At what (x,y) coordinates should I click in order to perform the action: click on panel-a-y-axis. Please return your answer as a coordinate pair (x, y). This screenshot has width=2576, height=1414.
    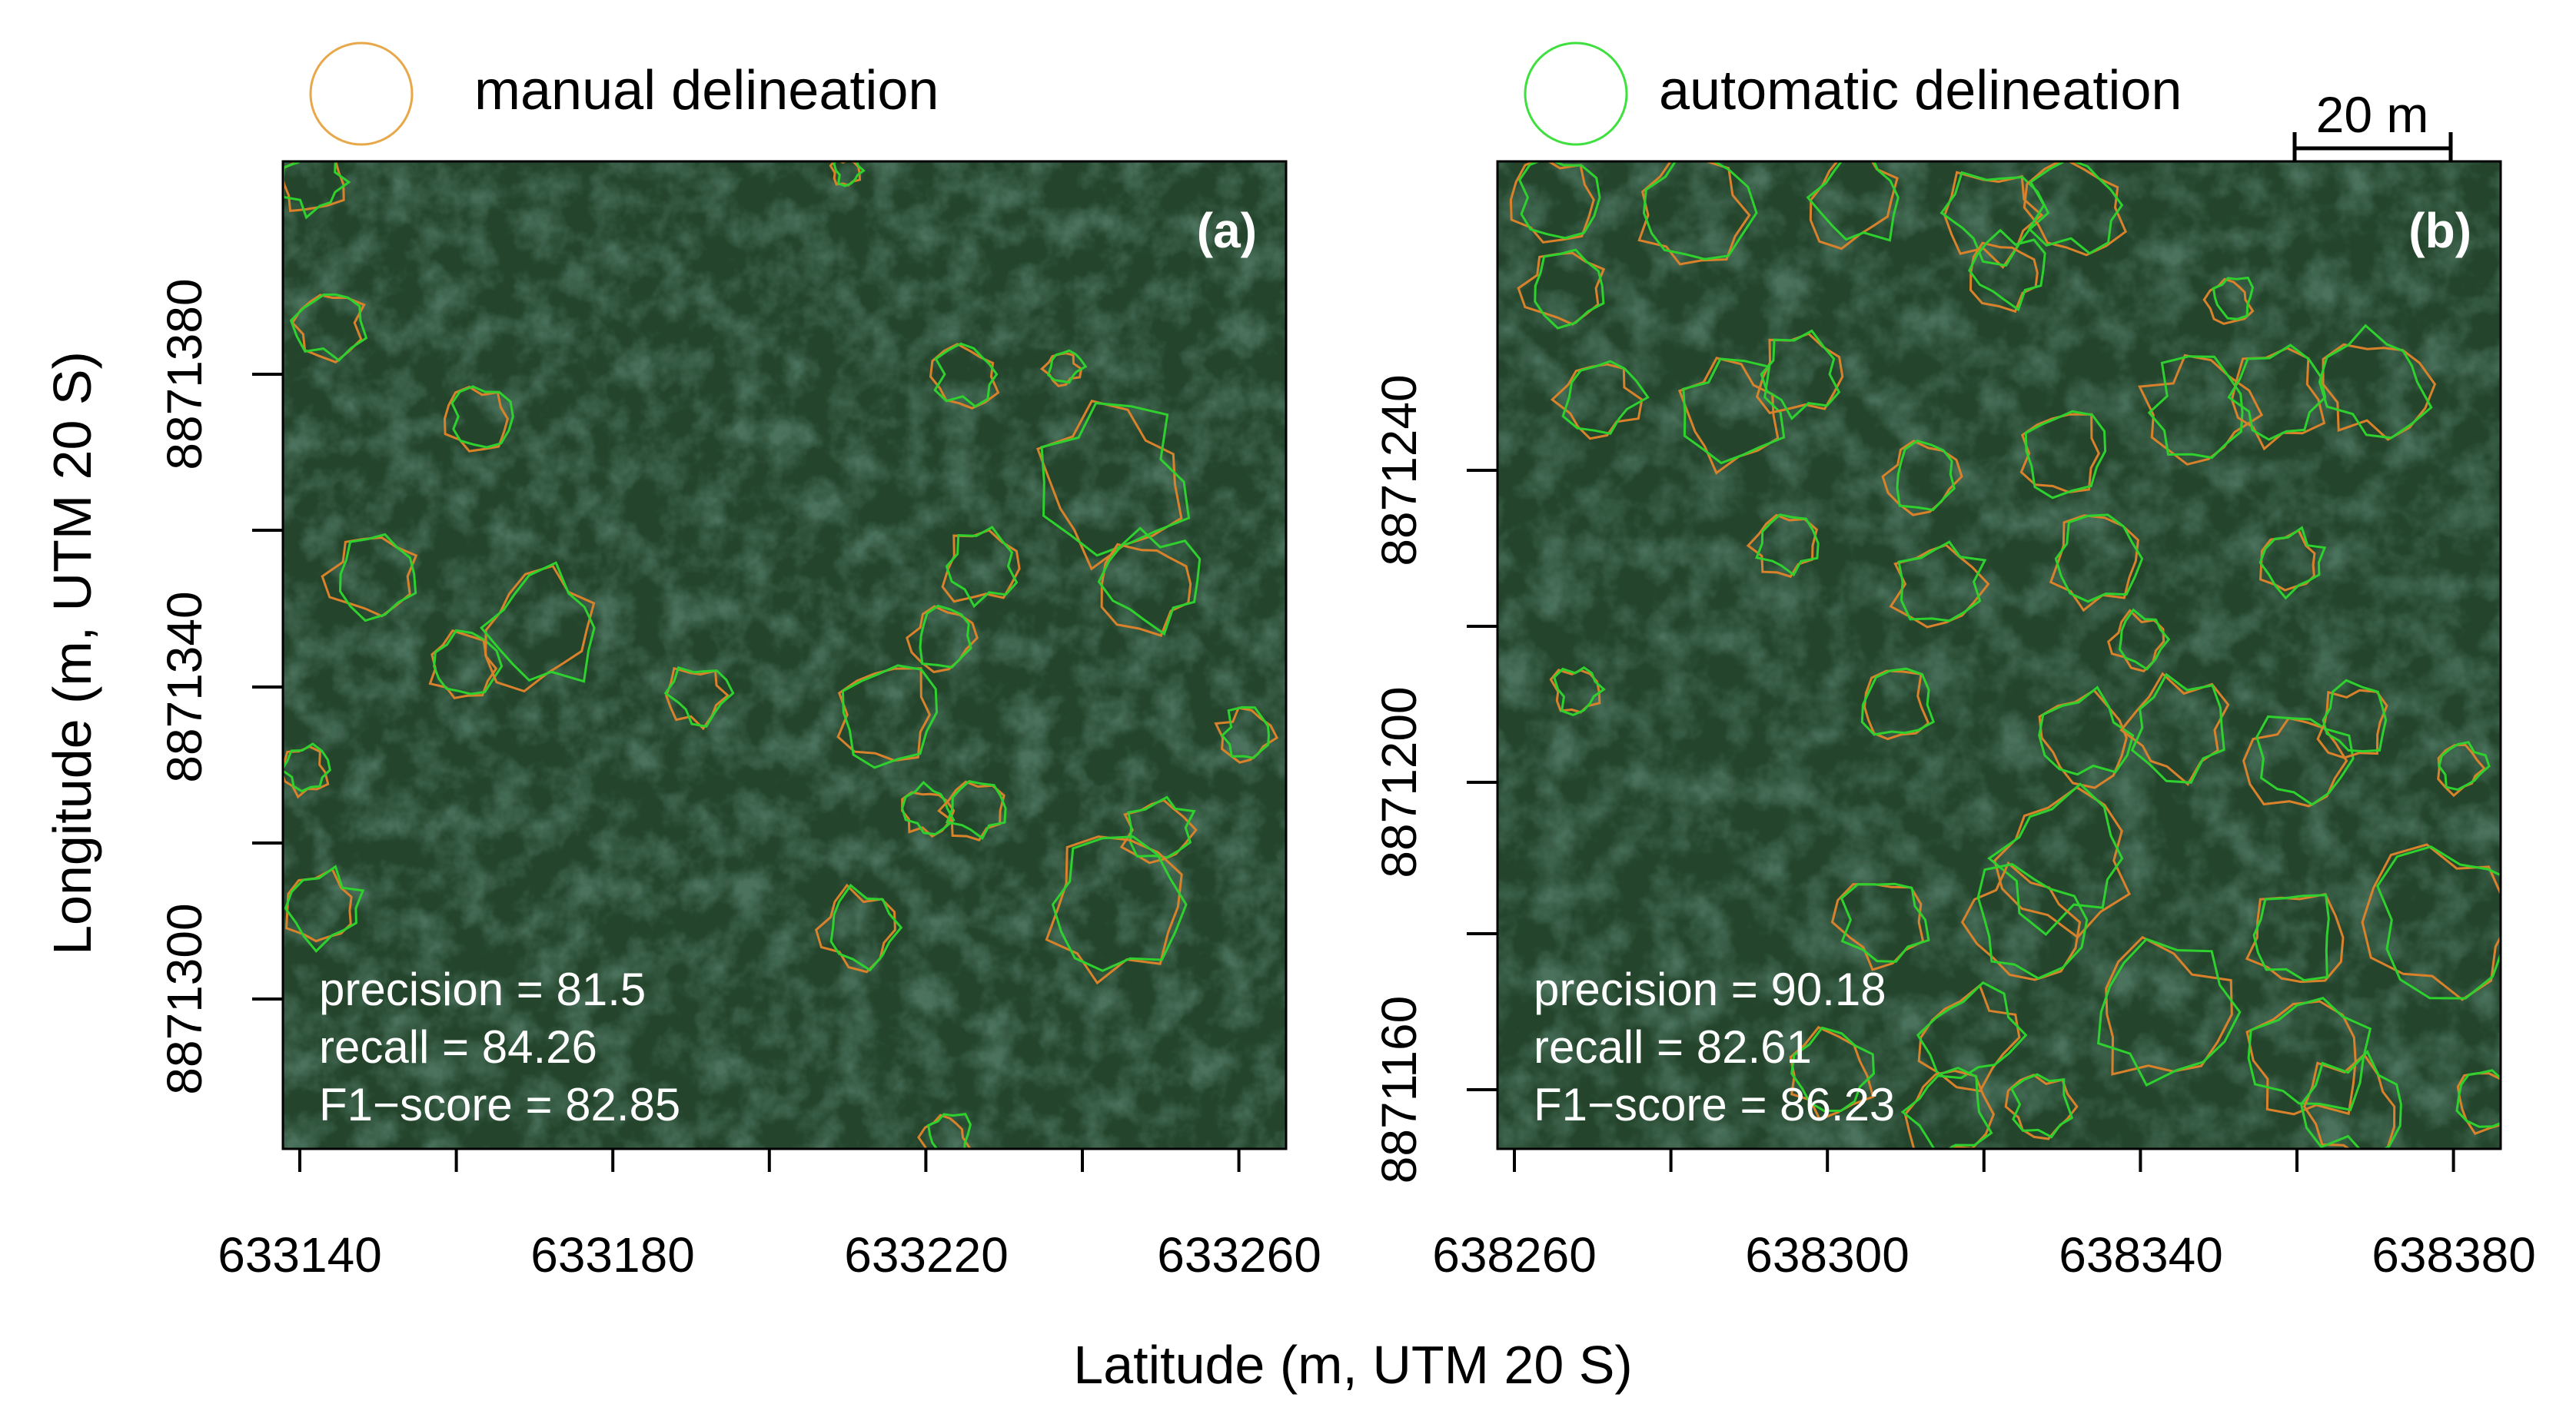
    Looking at the image, I should click on (267, 687).